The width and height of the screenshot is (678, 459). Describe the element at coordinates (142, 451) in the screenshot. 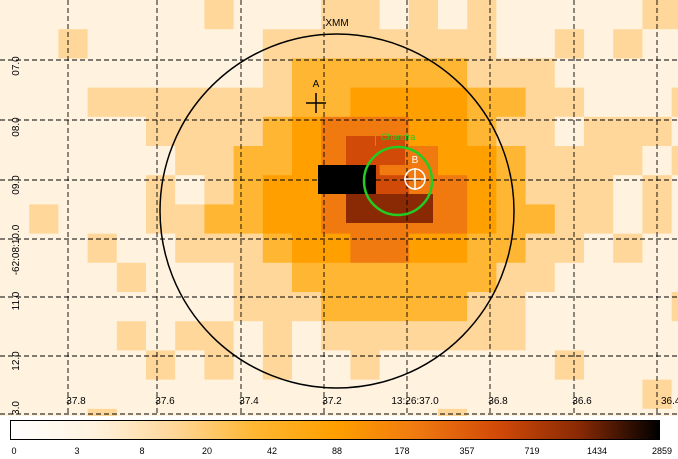

I see `colorbar-tick-label: 8` at that location.